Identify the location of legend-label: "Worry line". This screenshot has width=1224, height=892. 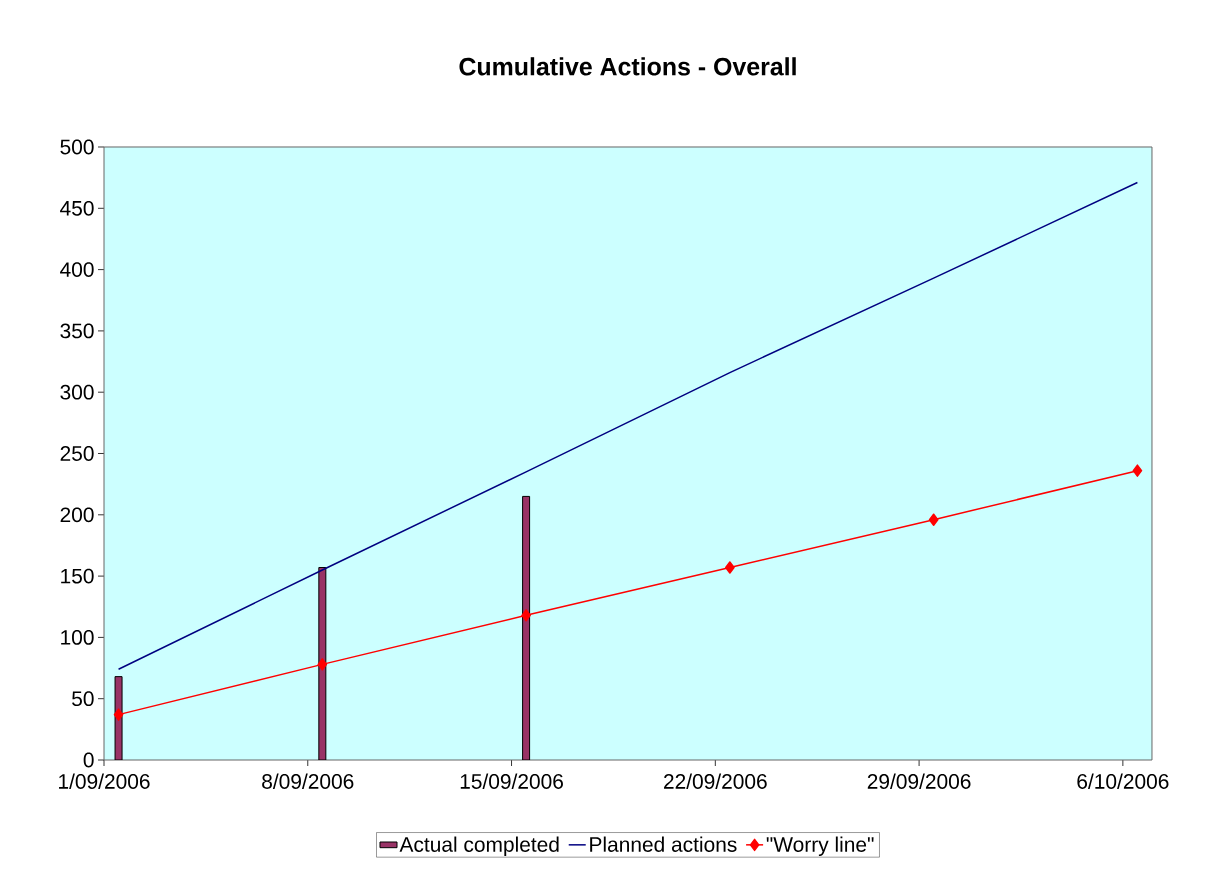
(820, 846).